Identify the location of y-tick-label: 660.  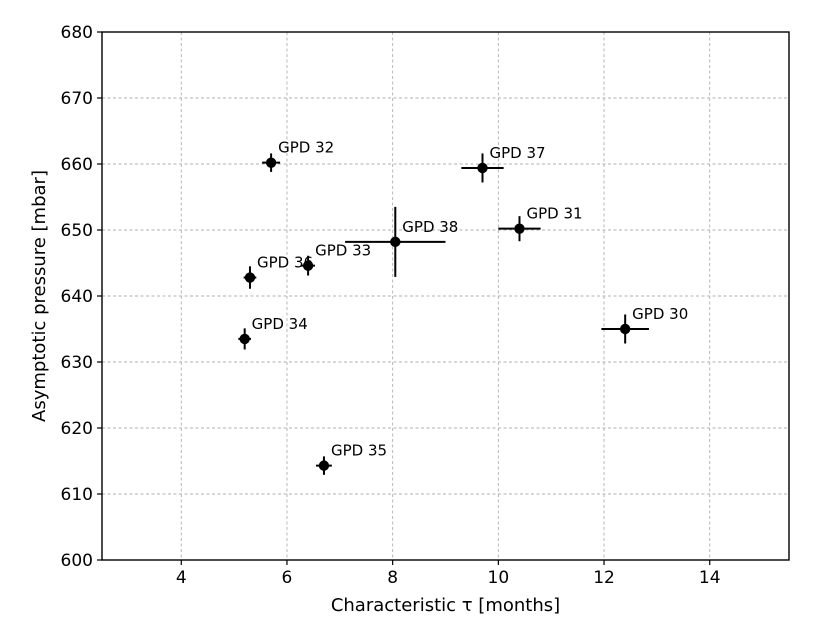
(77, 165).